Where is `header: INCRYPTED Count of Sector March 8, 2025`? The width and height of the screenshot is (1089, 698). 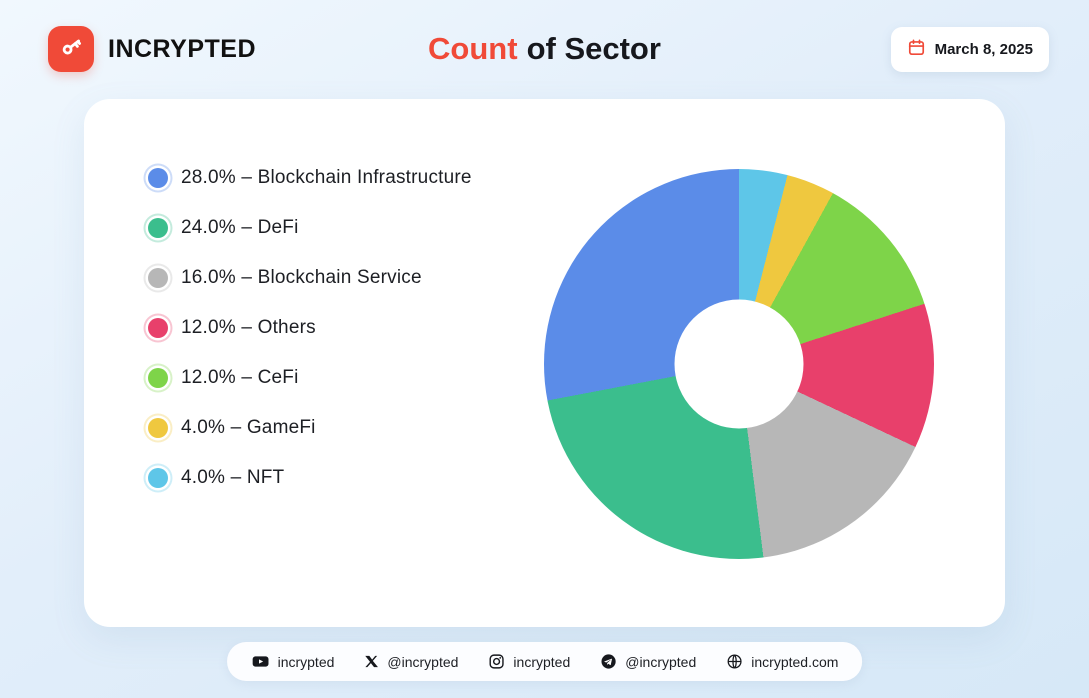
header: INCRYPTED Count of Sector March 8, 2025 is located at coordinates (544, 48).